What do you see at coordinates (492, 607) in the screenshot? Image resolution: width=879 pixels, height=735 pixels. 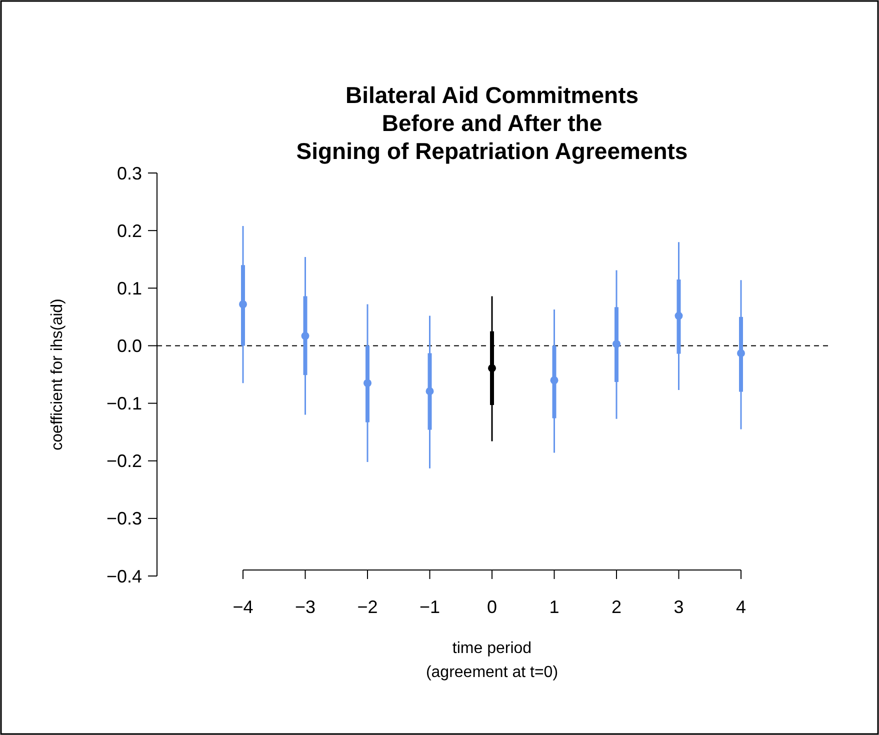 I see `x-tick-label: 0` at bounding box center [492, 607].